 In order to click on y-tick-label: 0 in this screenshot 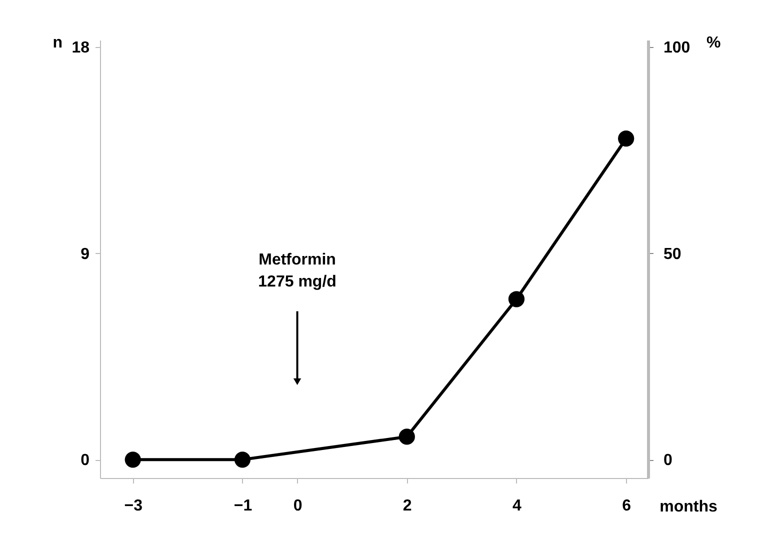, I will do `click(85, 461)`.